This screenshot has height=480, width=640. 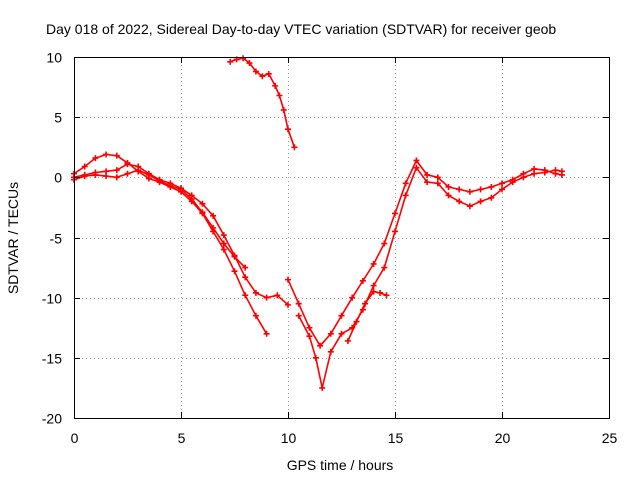 What do you see at coordinates (54, 58) in the screenshot?
I see `y-tick-label: 10` at bounding box center [54, 58].